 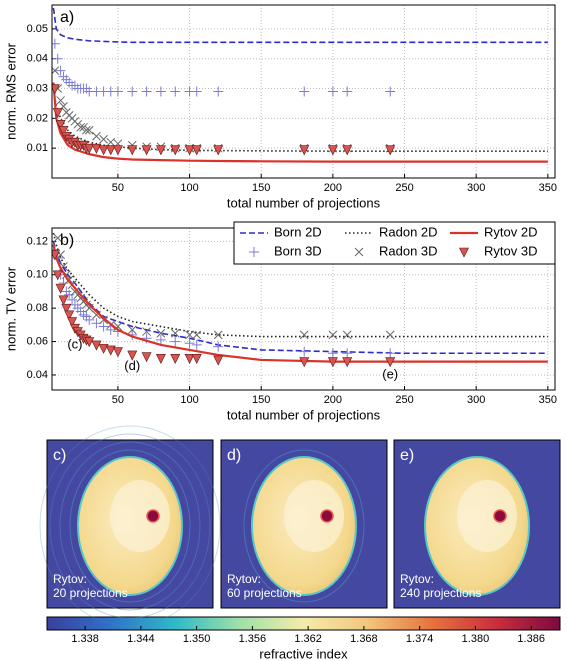 What do you see at coordinates (261, 188) in the screenshot?
I see `x-tick-label: 150` at bounding box center [261, 188].